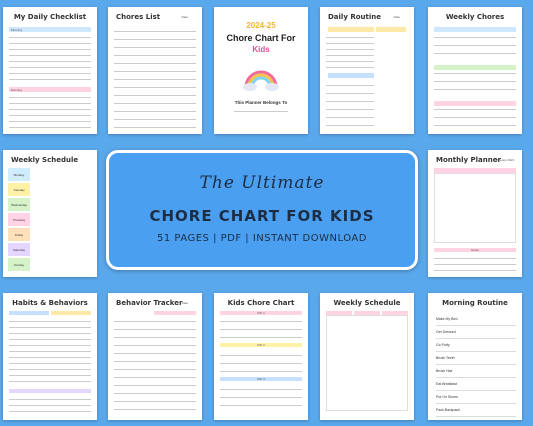 The height and width of the screenshot is (426, 533). I want to click on list-item: Put On Shoes, so click(476, 397).